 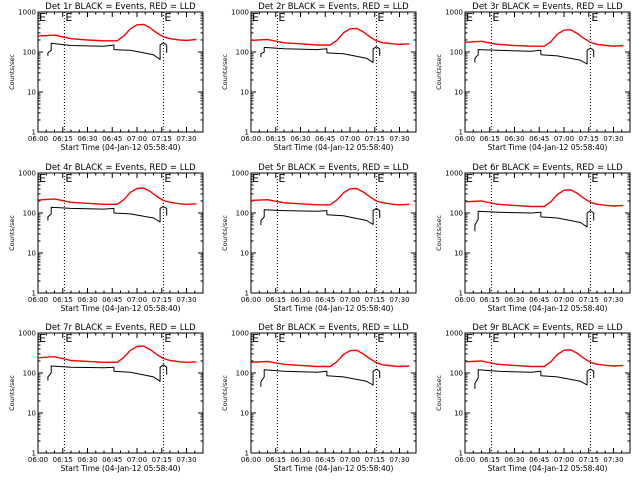 I want to click on chart-title: Det 4r BLACK = Events, RED = LLD, so click(x=120, y=168).